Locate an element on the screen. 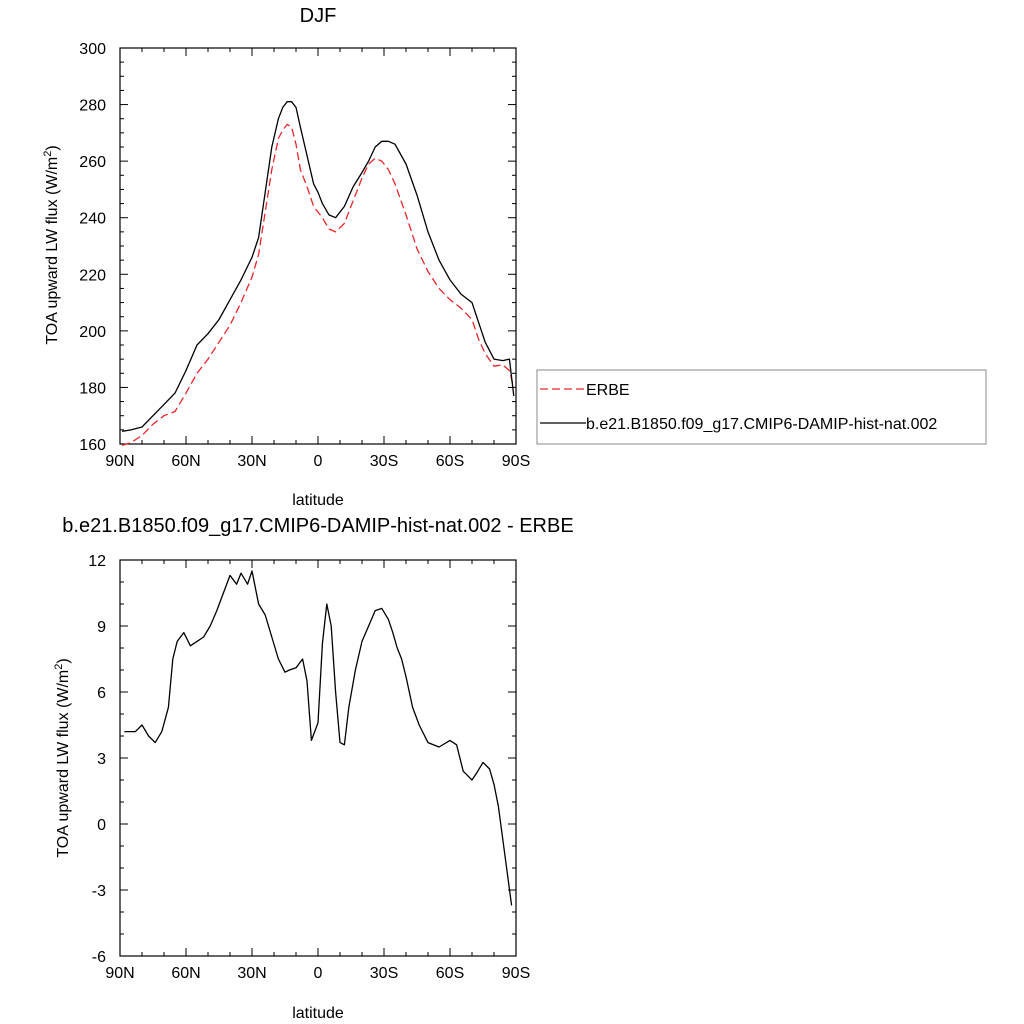 The height and width of the screenshot is (1024, 1024). bottom-y-tick-label: 9 is located at coordinates (101, 627).